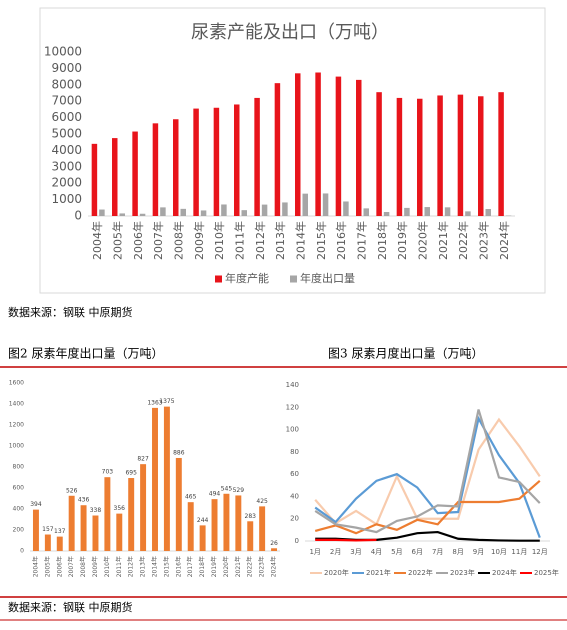 The width and height of the screenshot is (567, 630). I want to click on legend-label: 2021年, so click(378, 572).